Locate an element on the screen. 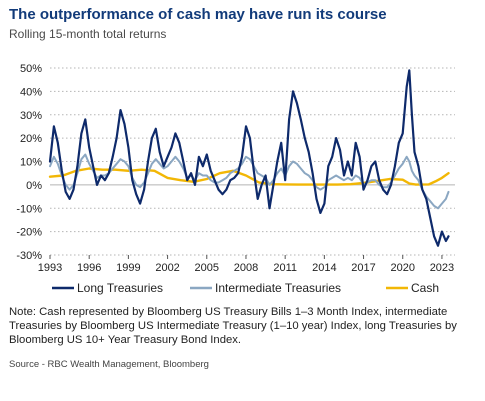  x-tick-label: 2023 is located at coordinates (442, 268).